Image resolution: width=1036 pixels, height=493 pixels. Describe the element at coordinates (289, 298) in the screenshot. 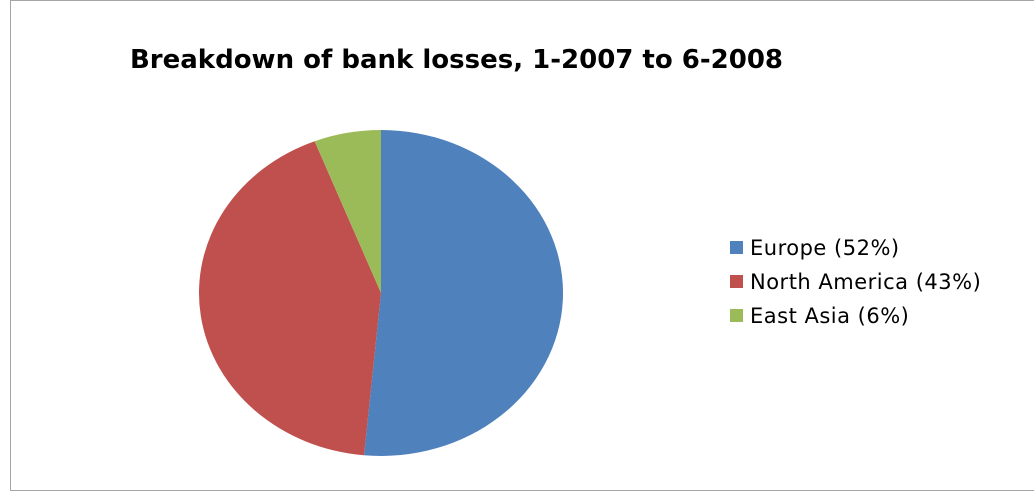

I see `pie-slice-north-america` at that location.